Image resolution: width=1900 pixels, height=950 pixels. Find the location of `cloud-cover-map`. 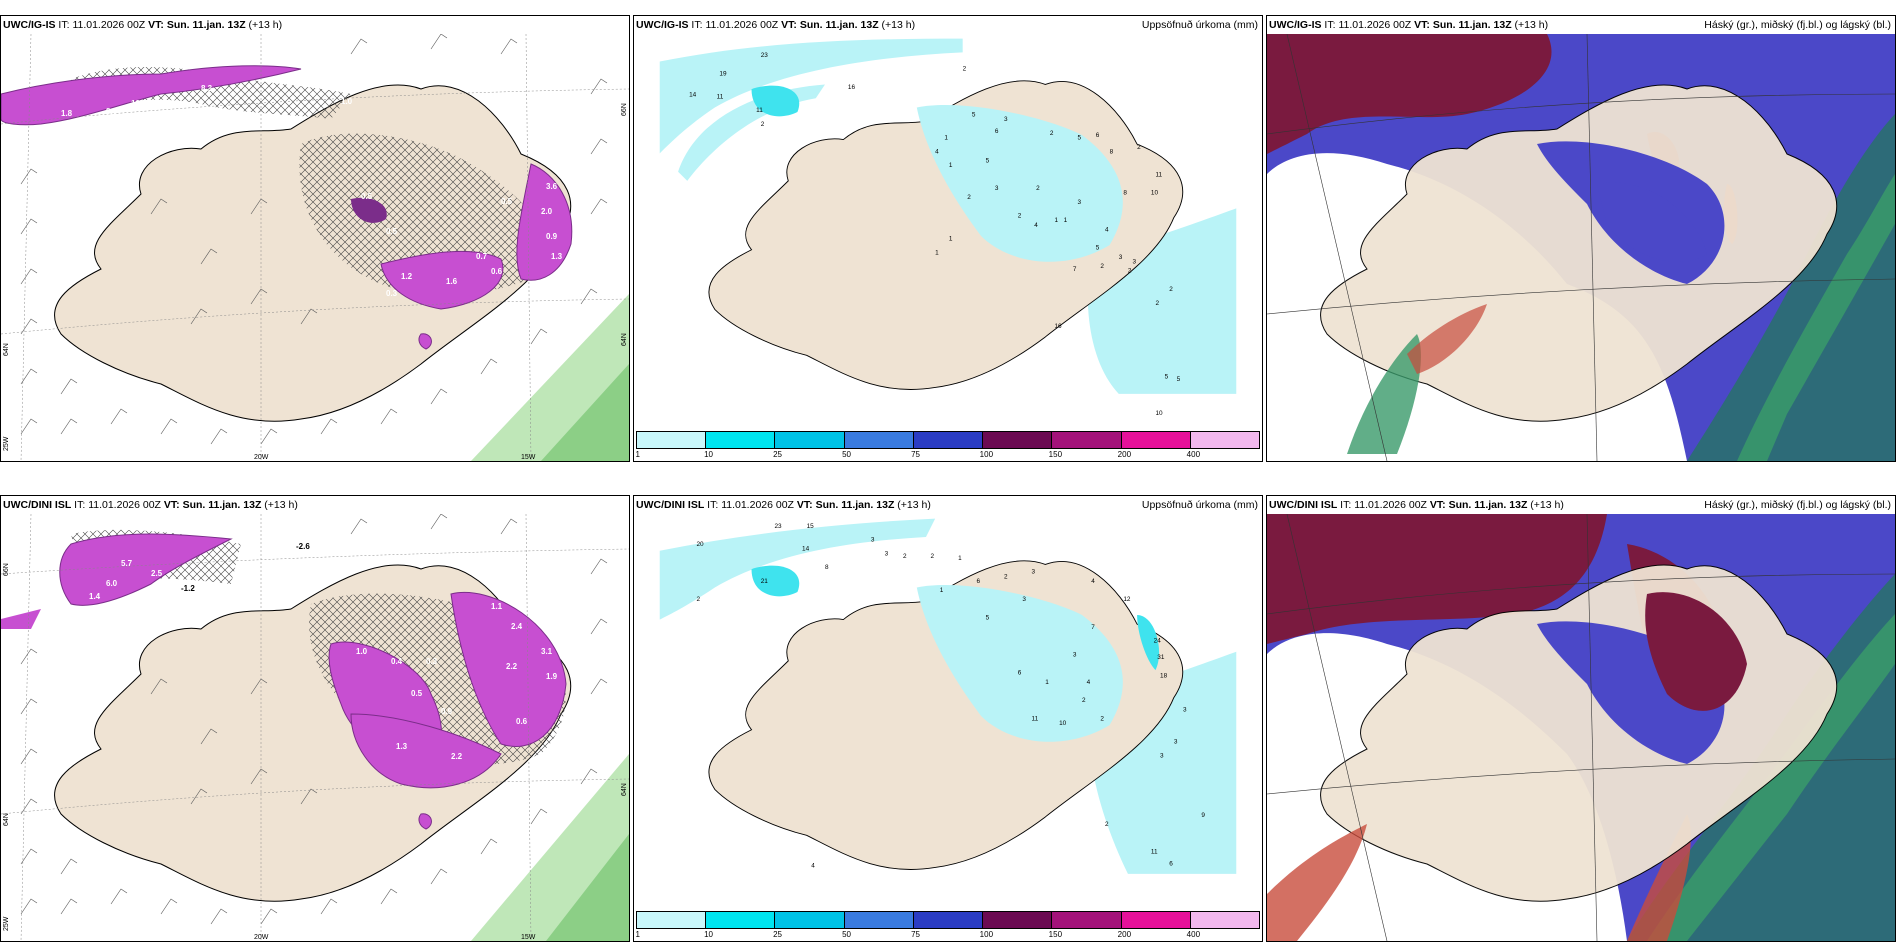

cloud-cover-map is located at coordinates (1581, 247).